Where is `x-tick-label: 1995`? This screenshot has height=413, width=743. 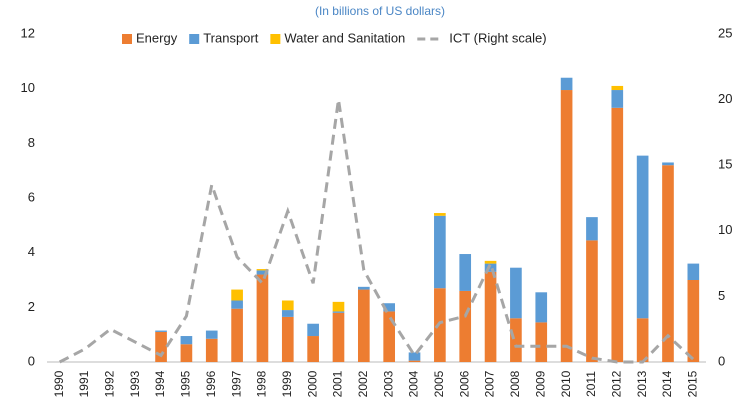
x-tick-label: 1995 is located at coordinates (186, 383).